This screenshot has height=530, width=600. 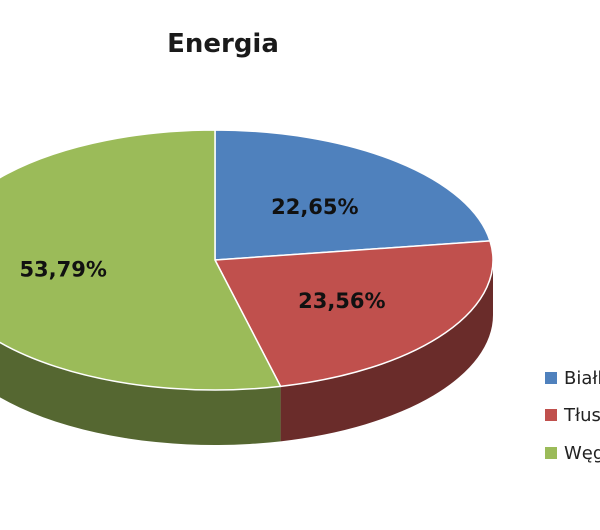 I want to click on data-label-1: 23,56%, so click(x=341, y=301).